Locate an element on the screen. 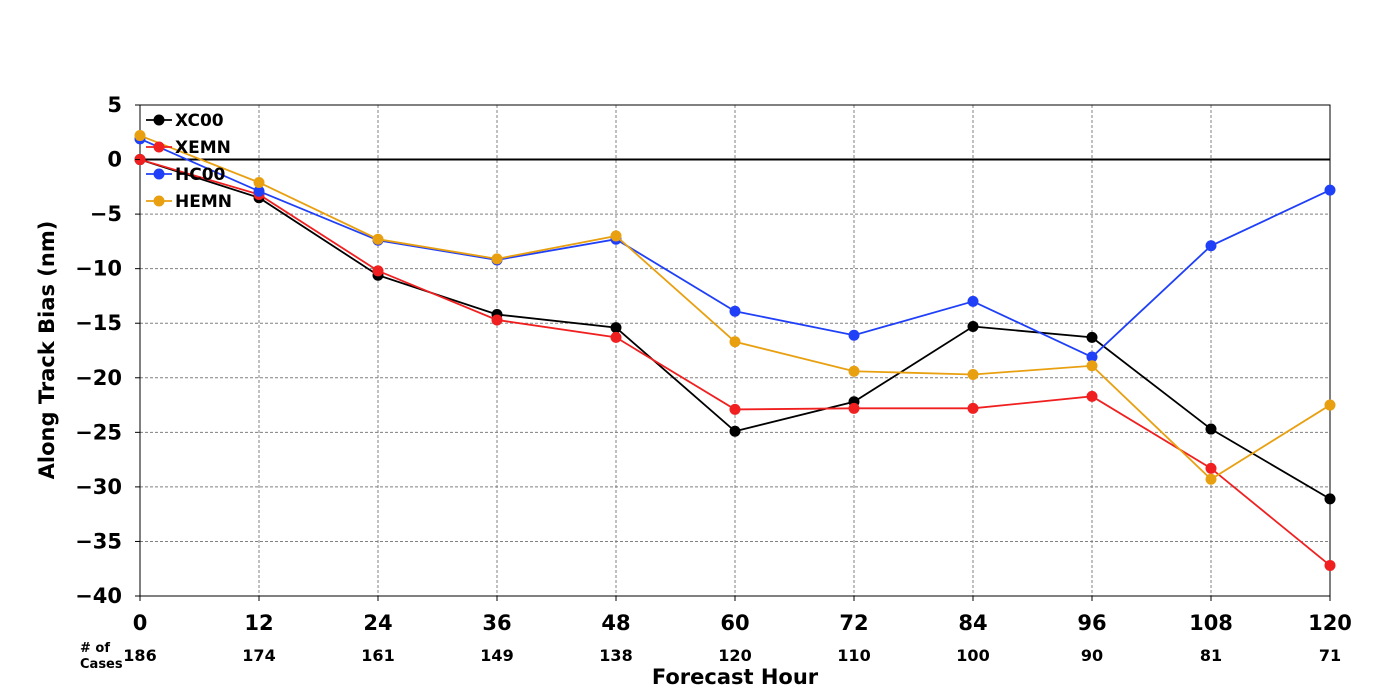 This screenshot has width=1400, height=700. x-tick-label: 84 is located at coordinates (972, 623).